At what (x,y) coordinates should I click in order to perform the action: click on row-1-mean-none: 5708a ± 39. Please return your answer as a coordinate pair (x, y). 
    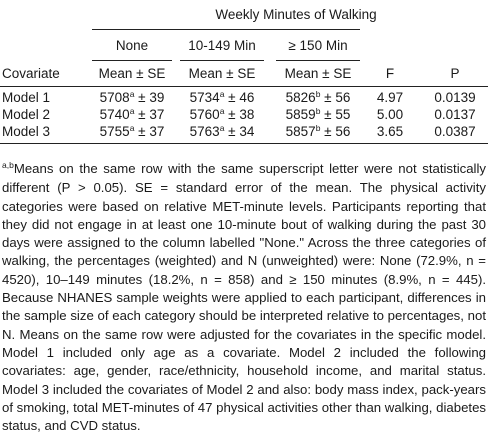
    Looking at the image, I should click on (132, 97).